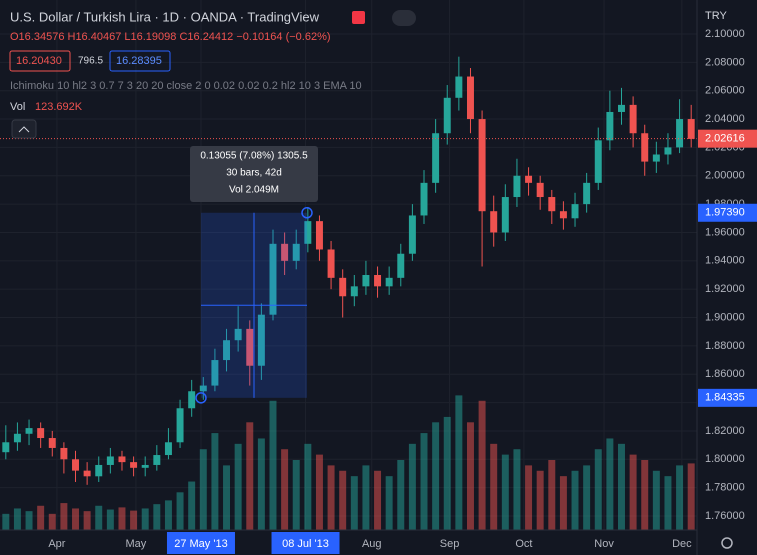 This screenshot has width=757, height=555. What do you see at coordinates (404, 18) in the screenshot?
I see `more-button` at bounding box center [404, 18].